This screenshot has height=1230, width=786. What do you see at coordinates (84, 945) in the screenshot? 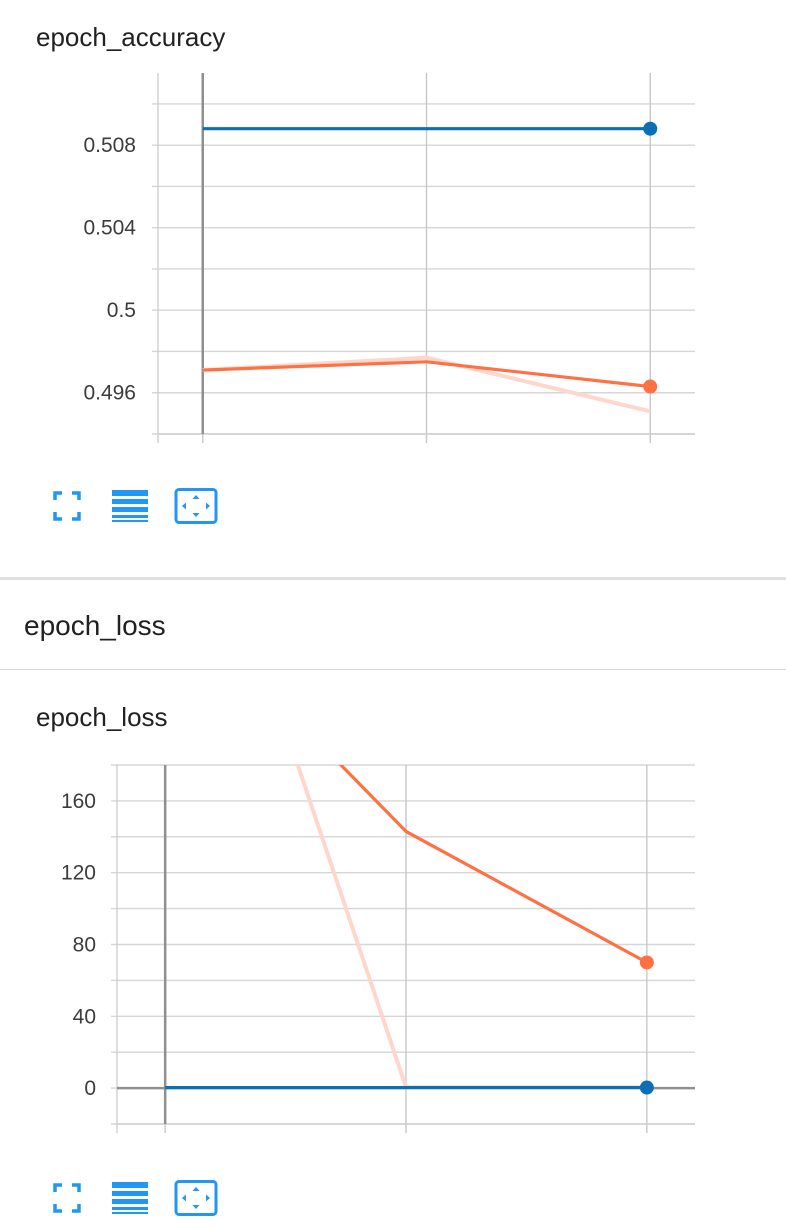
I see `y-tick-label: 80` at bounding box center [84, 945].